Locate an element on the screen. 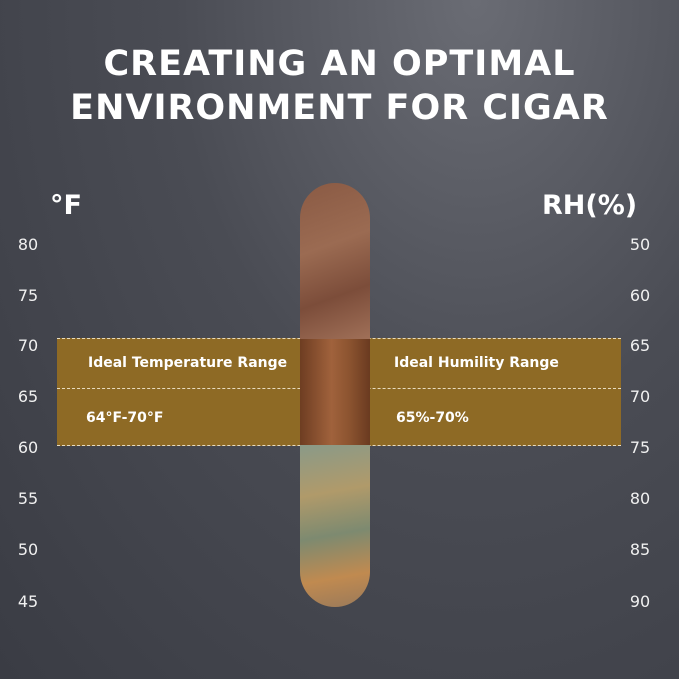  temperature-range-value: 64°F-70°F is located at coordinates (125, 418).